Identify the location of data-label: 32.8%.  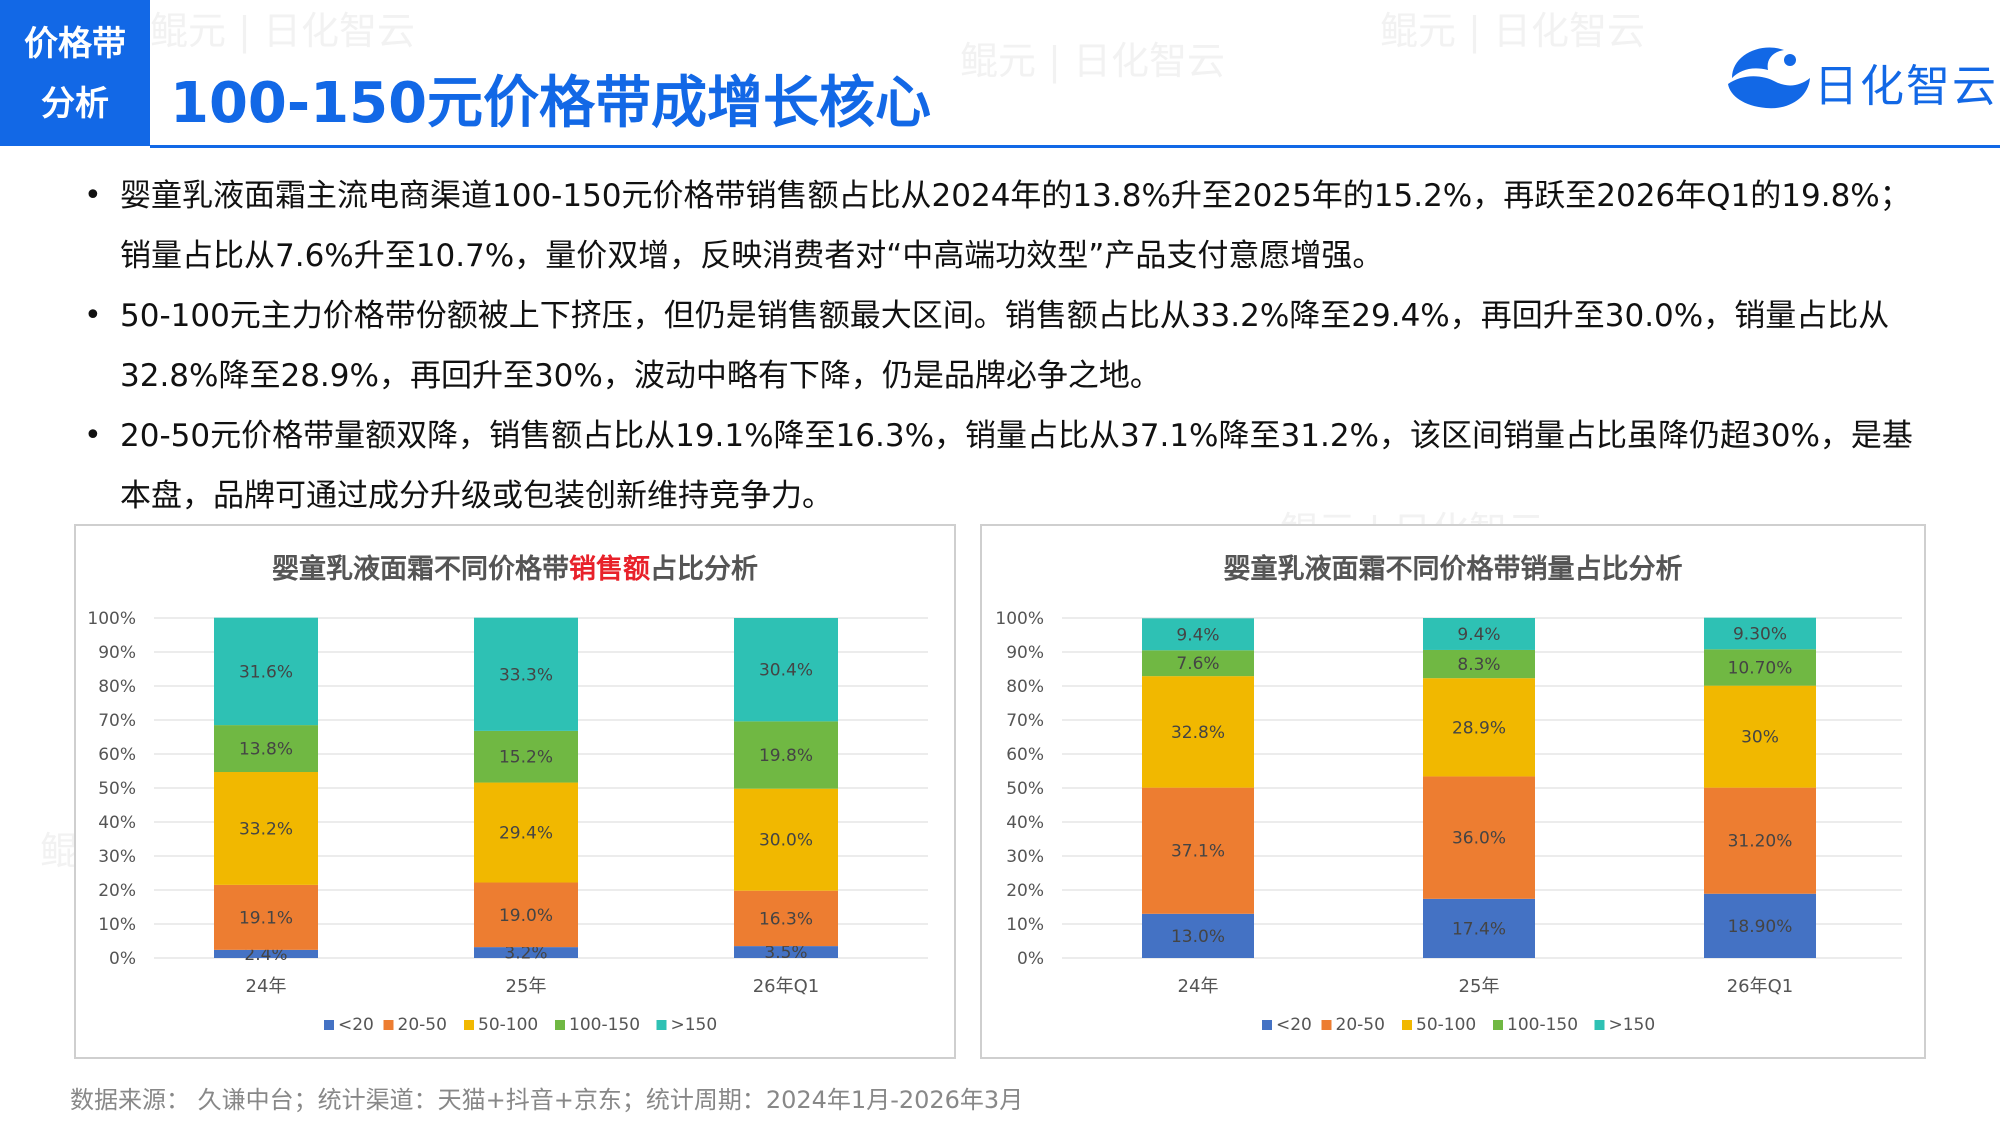
(1198, 733).